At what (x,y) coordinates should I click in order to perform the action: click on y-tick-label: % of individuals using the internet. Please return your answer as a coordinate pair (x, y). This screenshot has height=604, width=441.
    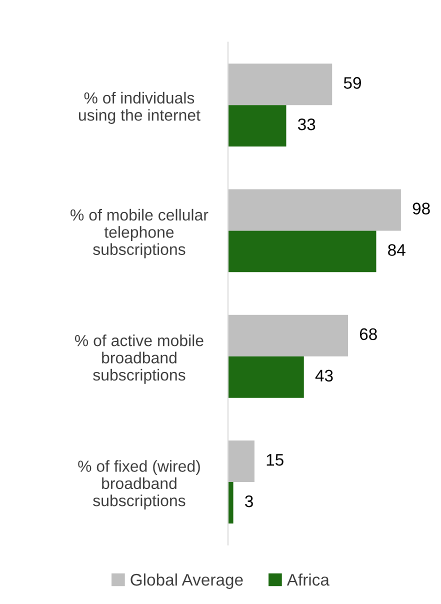
    Looking at the image, I should click on (139, 108).